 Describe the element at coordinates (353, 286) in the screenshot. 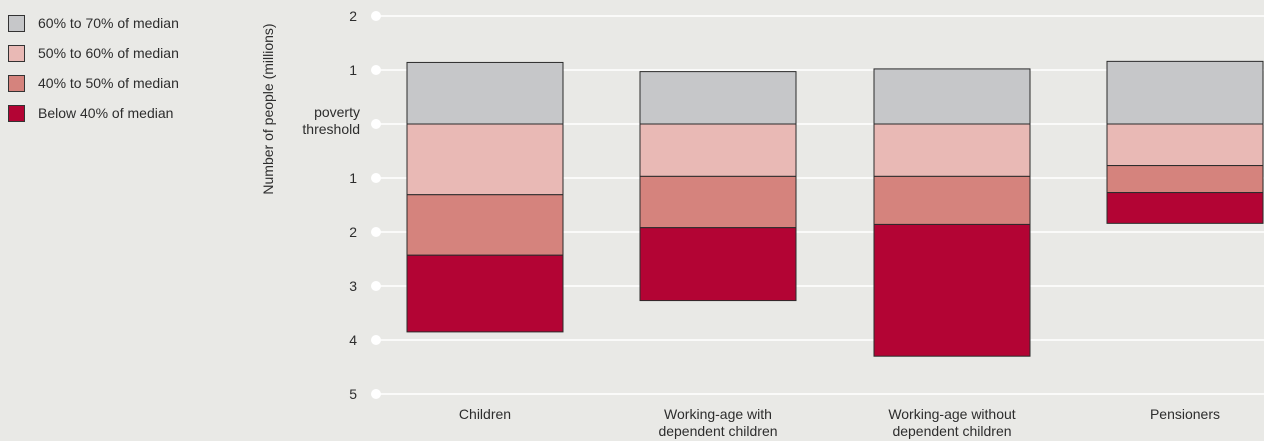

I see `y-tick-label: 3` at that location.